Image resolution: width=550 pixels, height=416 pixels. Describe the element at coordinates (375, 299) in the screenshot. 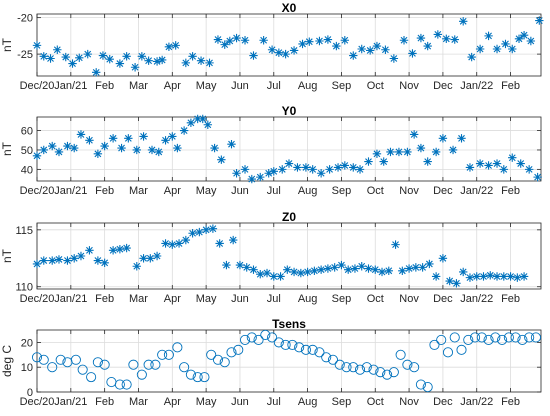

I see `x-tick-label: Oct` at that location.